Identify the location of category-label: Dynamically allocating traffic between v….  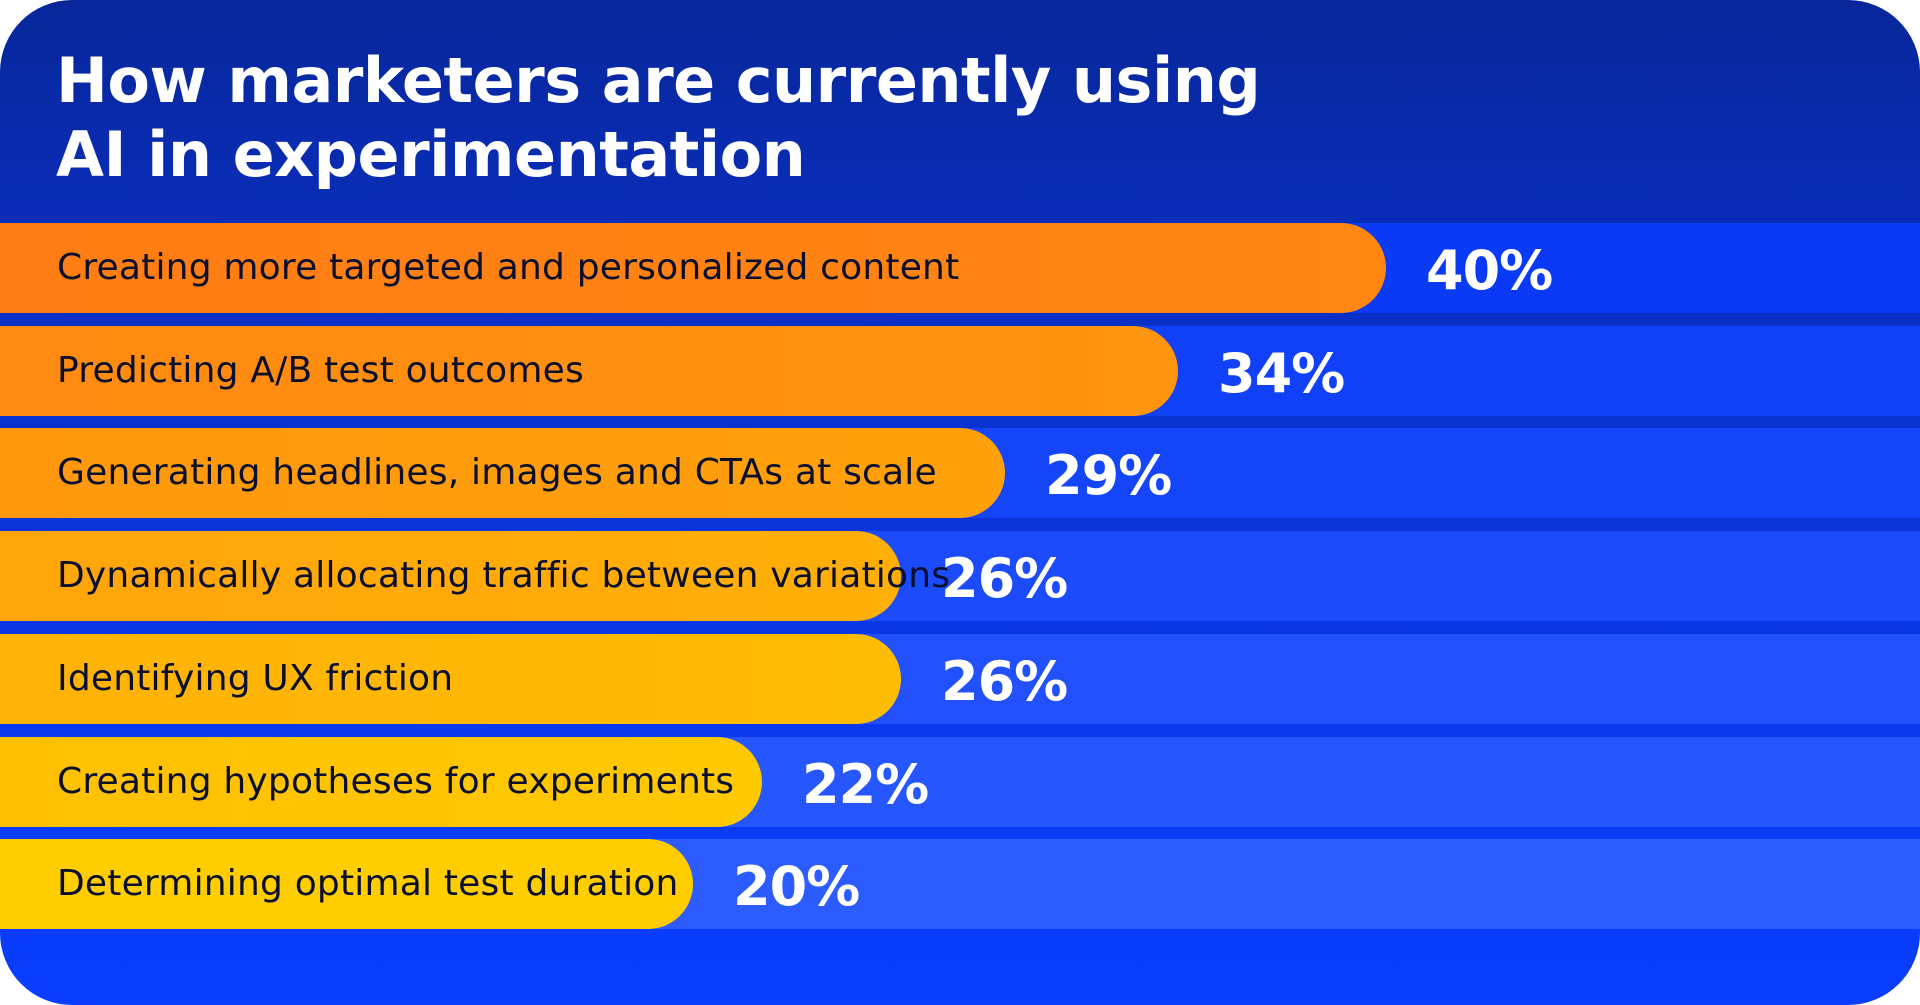
(504, 575).